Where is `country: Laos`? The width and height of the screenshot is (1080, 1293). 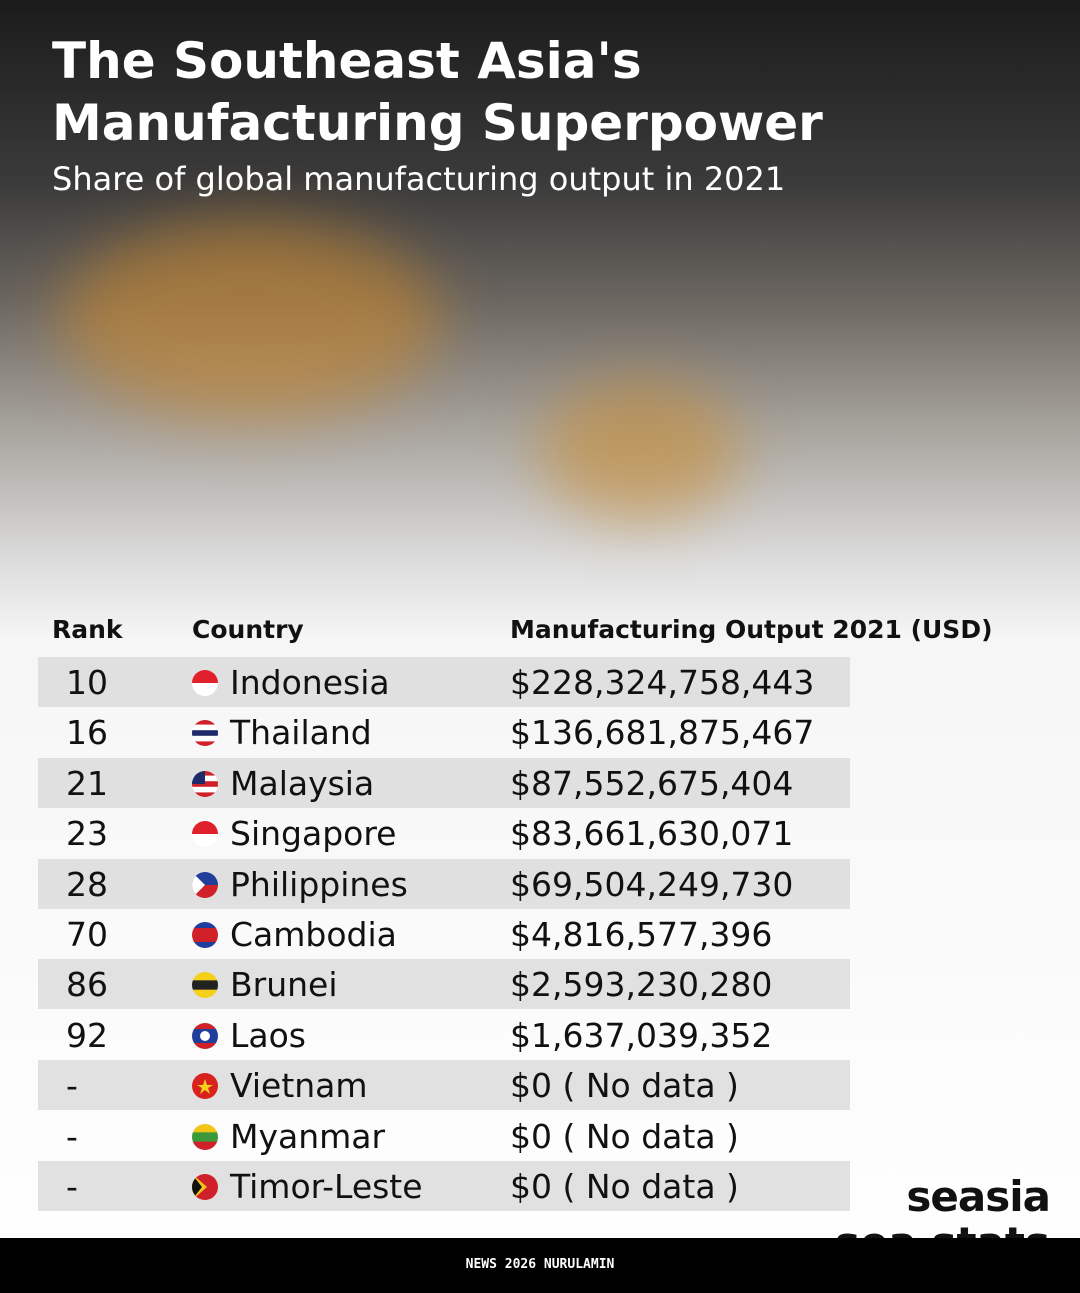 country: Laos is located at coordinates (268, 1035).